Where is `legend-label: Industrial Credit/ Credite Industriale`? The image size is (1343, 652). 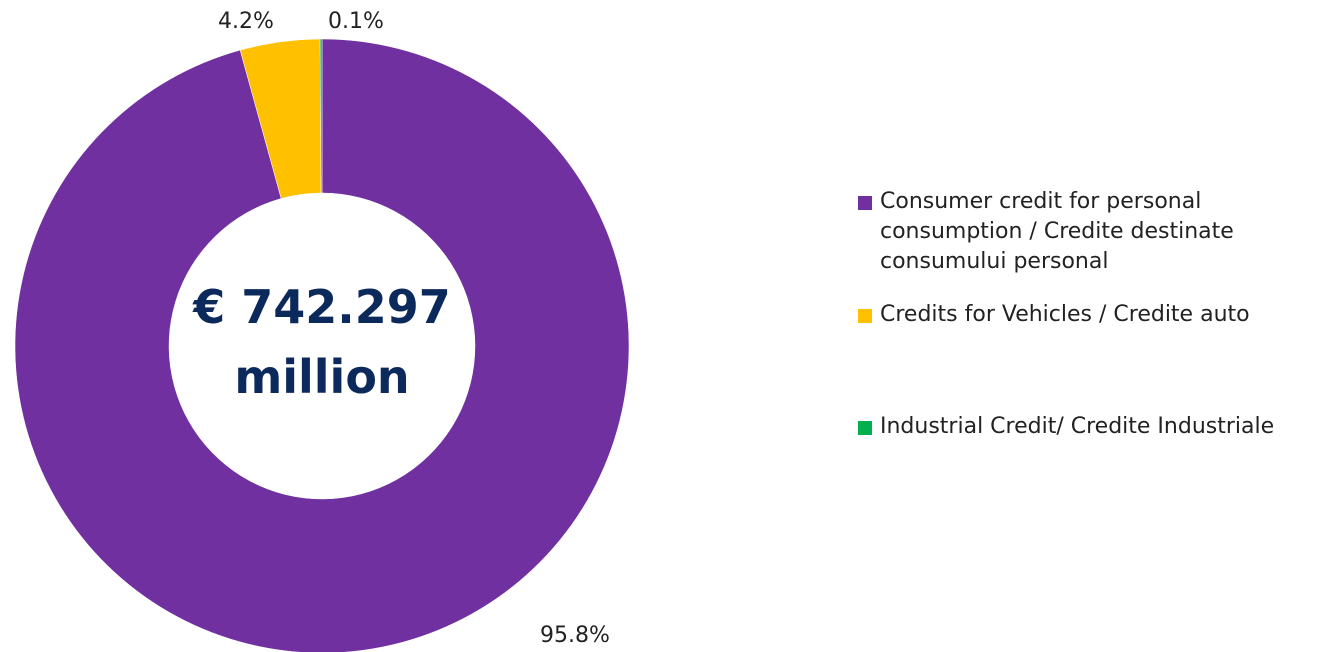
legend-label: Industrial Credit/ Credite Industriale is located at coordinates (1077, 426).